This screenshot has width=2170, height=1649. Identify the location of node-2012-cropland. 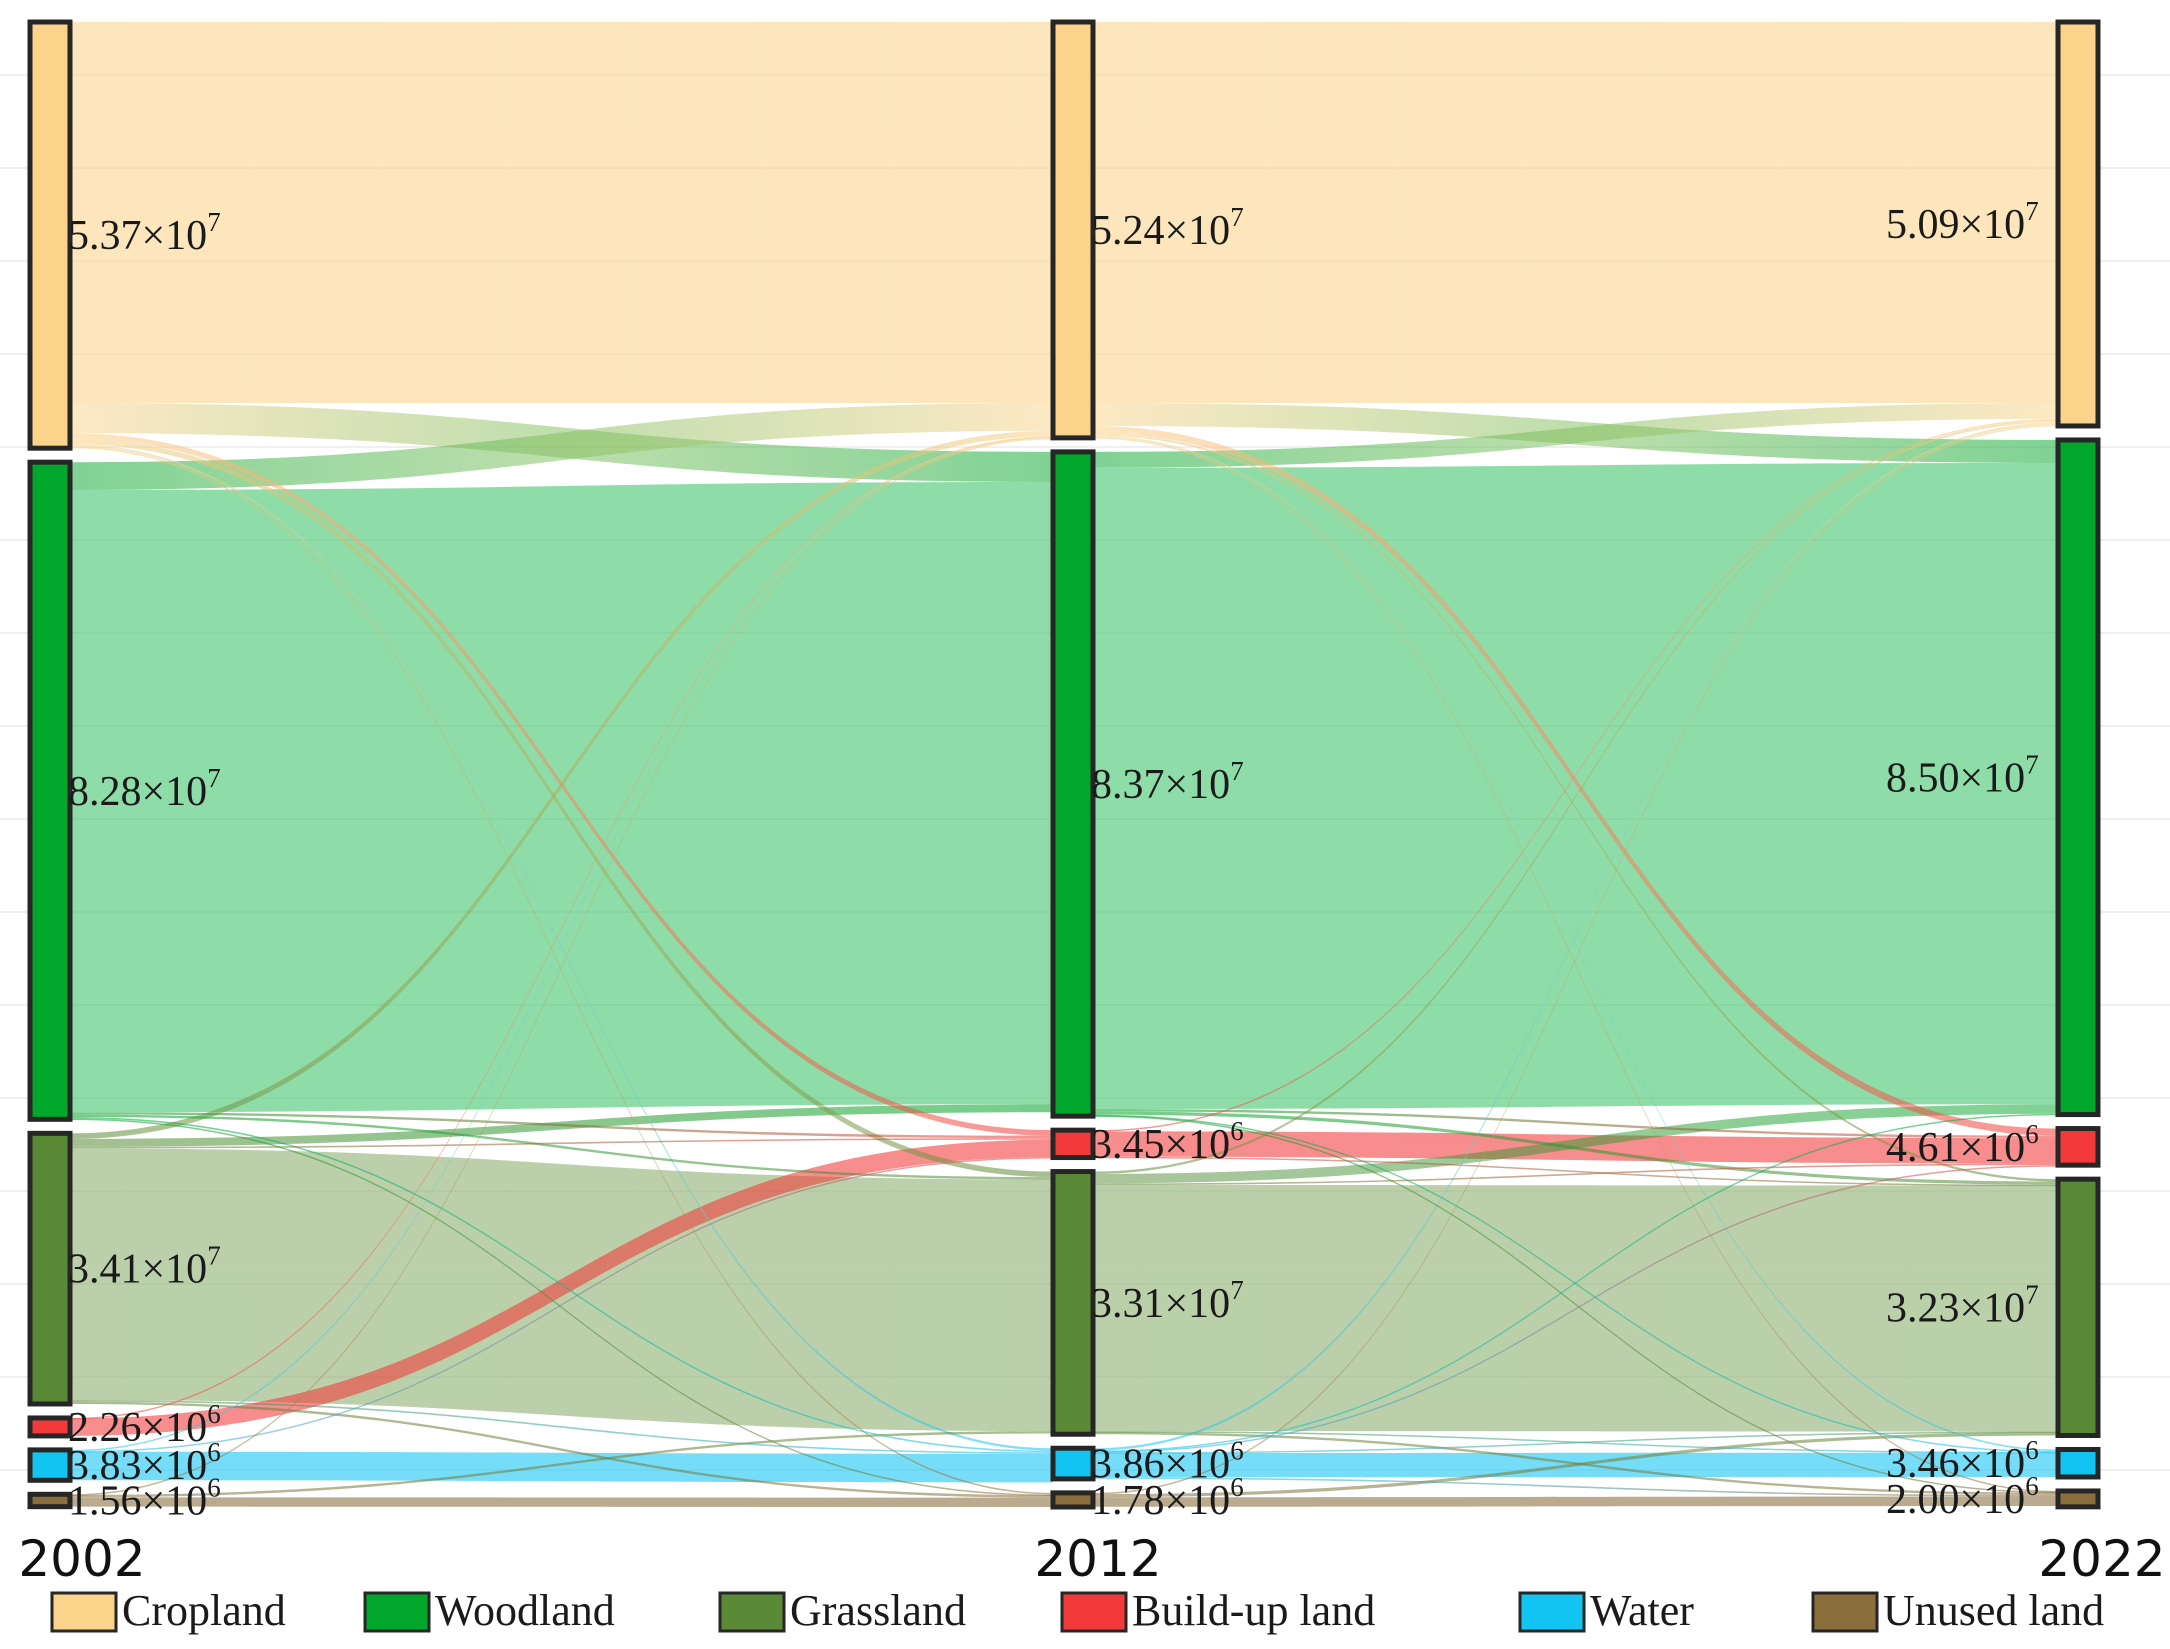
(1073, 230).